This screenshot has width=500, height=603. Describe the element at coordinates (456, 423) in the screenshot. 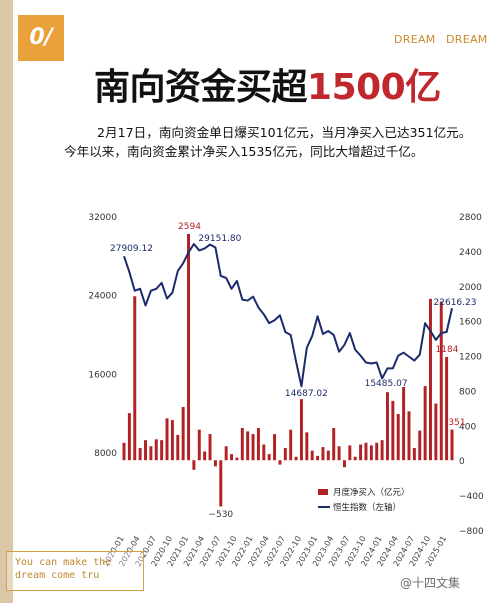

I see `value-label: 351` at that location.